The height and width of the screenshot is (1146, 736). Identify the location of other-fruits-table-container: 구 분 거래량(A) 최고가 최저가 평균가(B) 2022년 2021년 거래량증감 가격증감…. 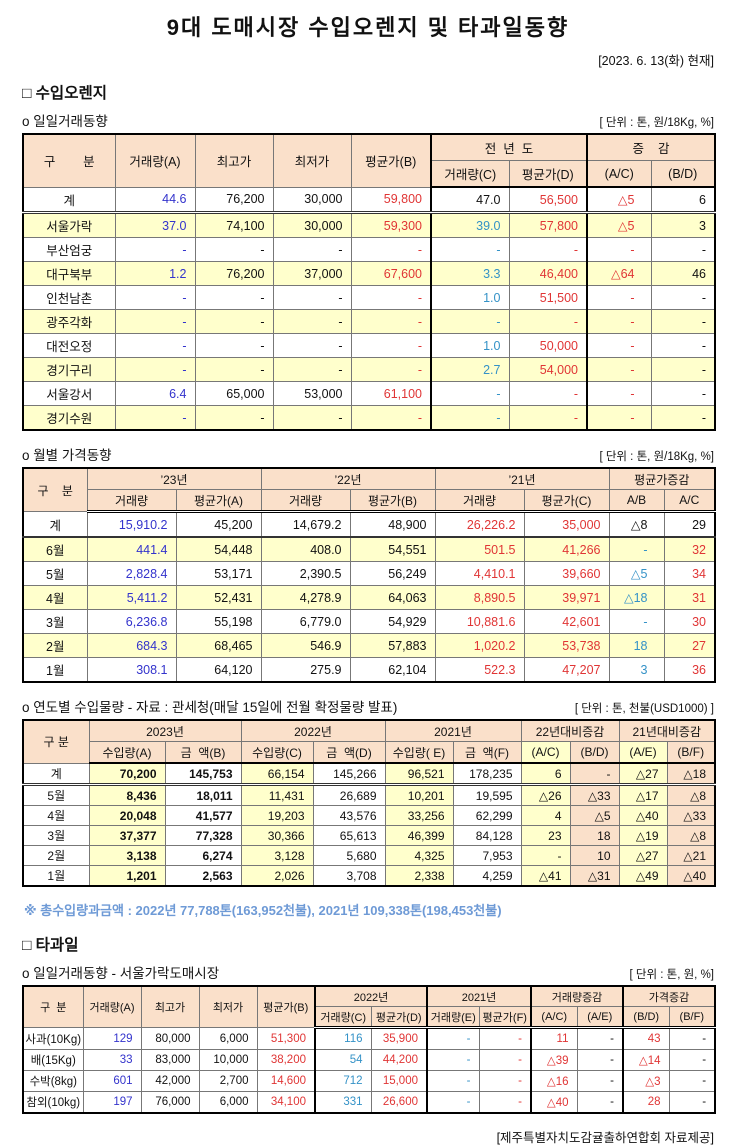
(369, 1049).